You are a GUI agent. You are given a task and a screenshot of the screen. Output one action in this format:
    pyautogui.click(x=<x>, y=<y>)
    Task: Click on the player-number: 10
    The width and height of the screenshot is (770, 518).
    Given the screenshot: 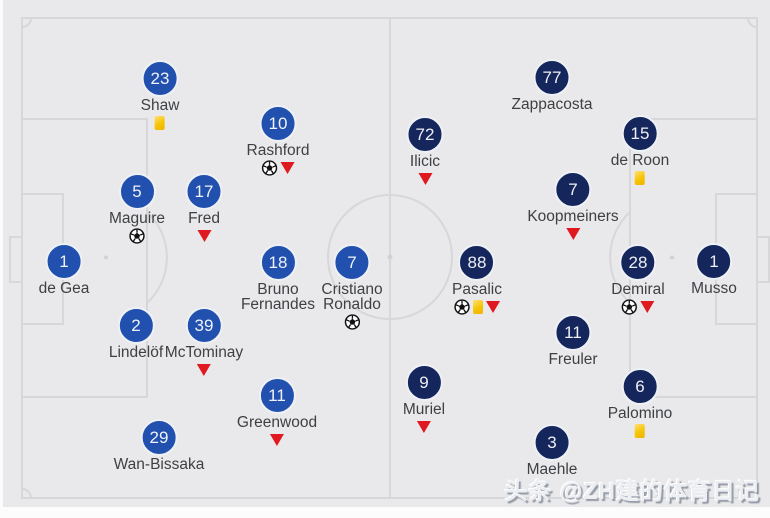 What is the action you would take?
    pyautogui.click(x=278, y=123)
    